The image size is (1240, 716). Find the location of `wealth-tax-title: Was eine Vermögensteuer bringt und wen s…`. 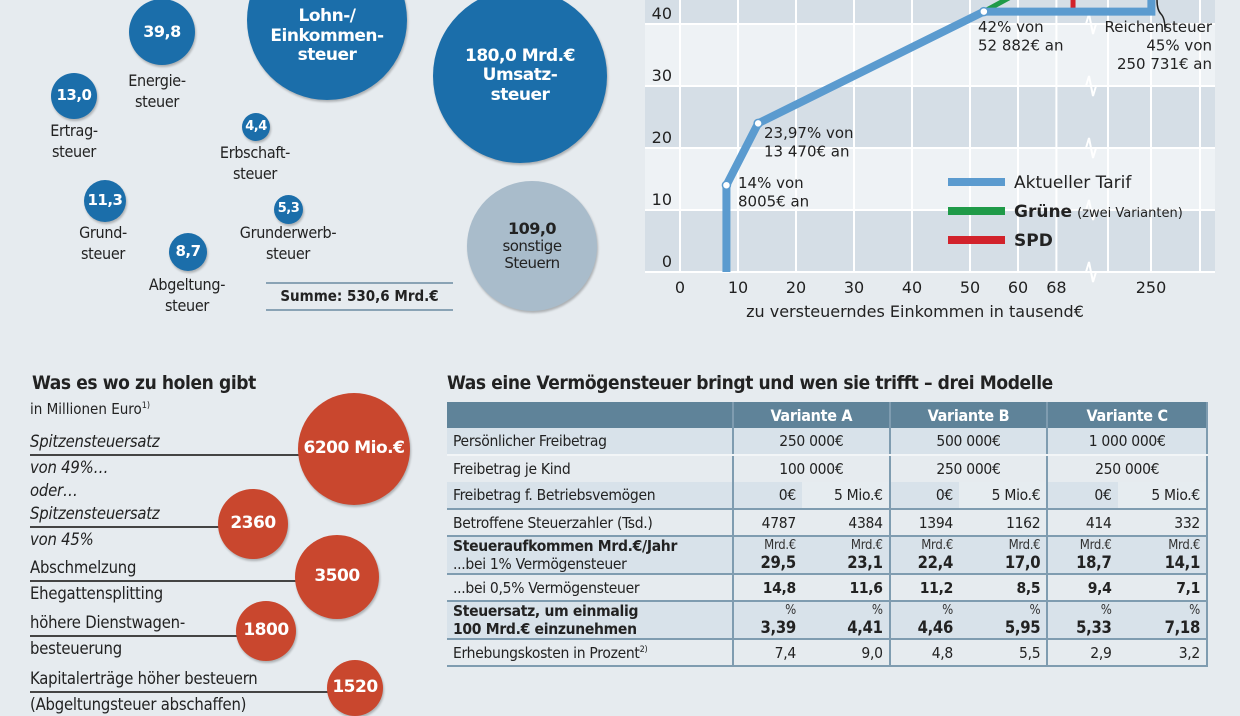

wealth-tax-title: Was eine Vermögensteuer bringt und wen s… is located at coordinates (750, 383).